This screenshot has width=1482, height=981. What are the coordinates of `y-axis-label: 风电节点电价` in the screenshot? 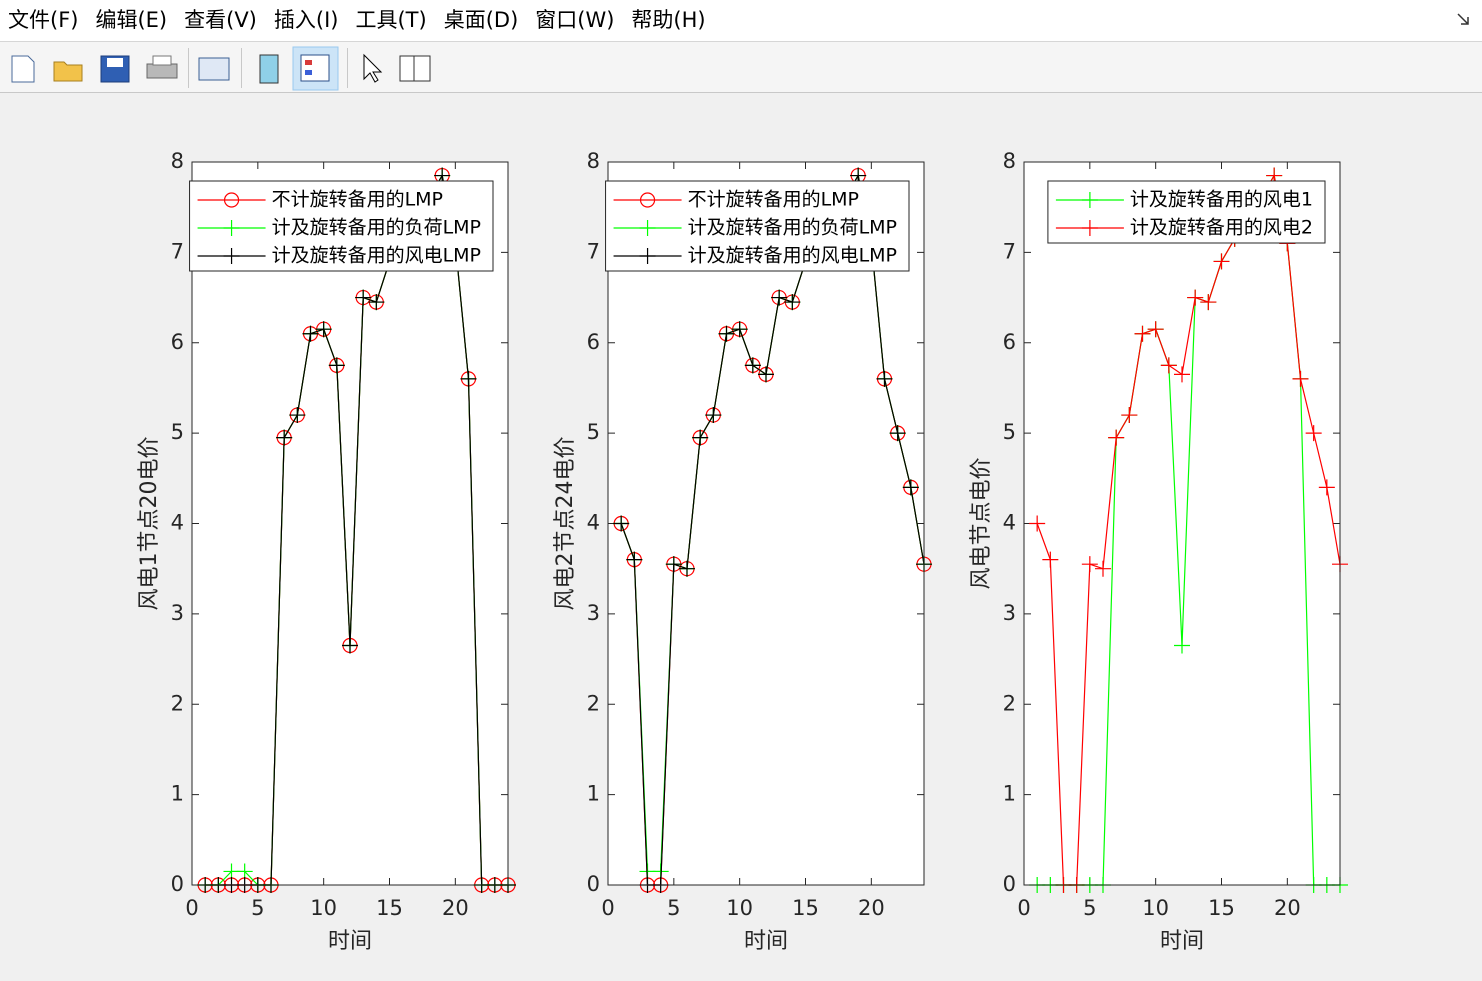 It's located at (981, 523).